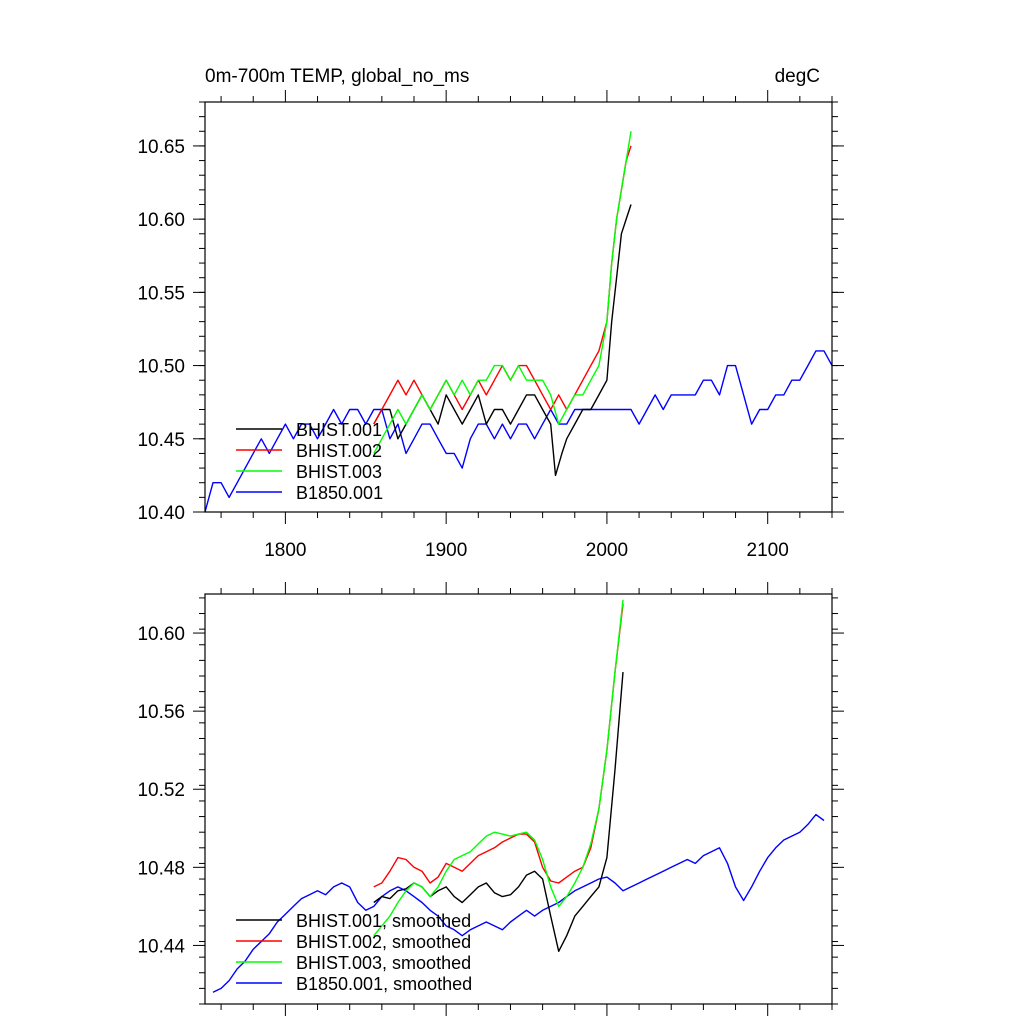 Image resolution: width=1024 pixels, height=1024 pixels. I want to click on x-tick-label: 2000, so click(607, 550).